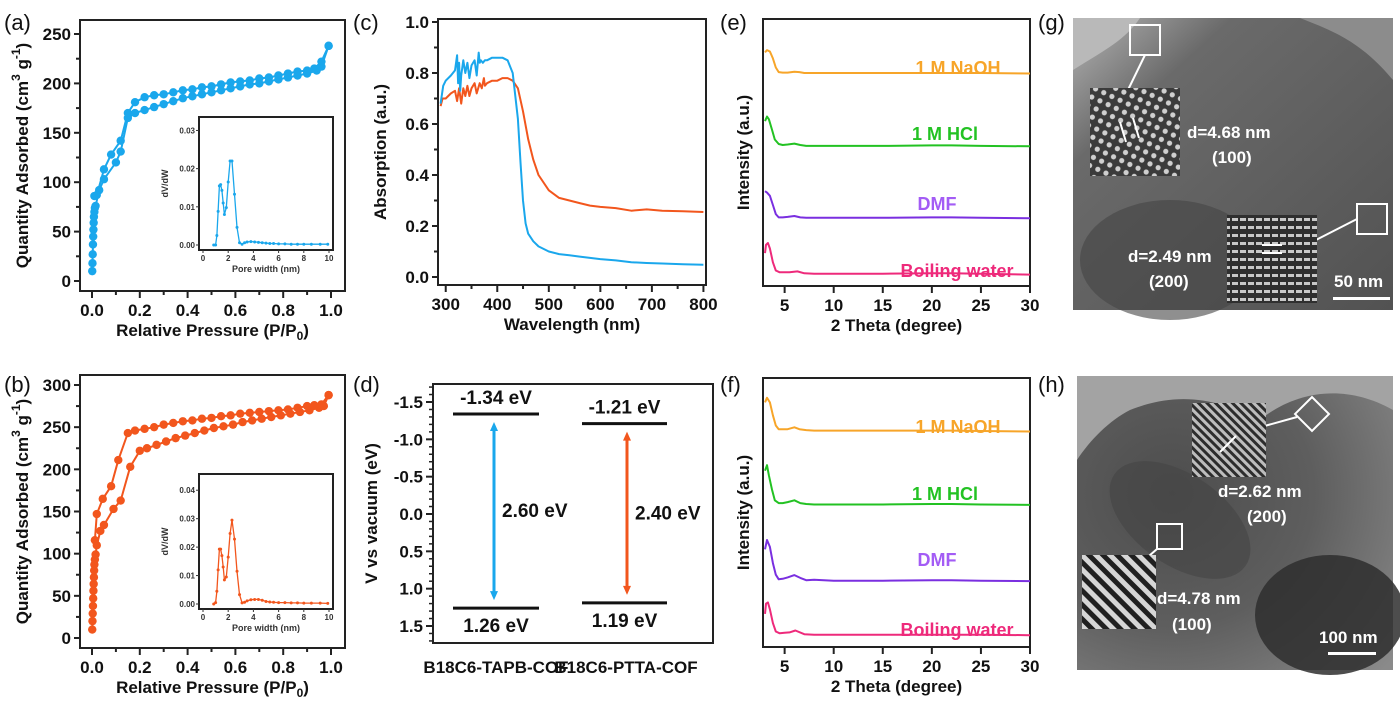 Image resolution: width=1400 pixels, height=708 pixels. Describe the element at coordinates (1228, 444) in the screenshot. I see `tem-measure-mark` at that location.